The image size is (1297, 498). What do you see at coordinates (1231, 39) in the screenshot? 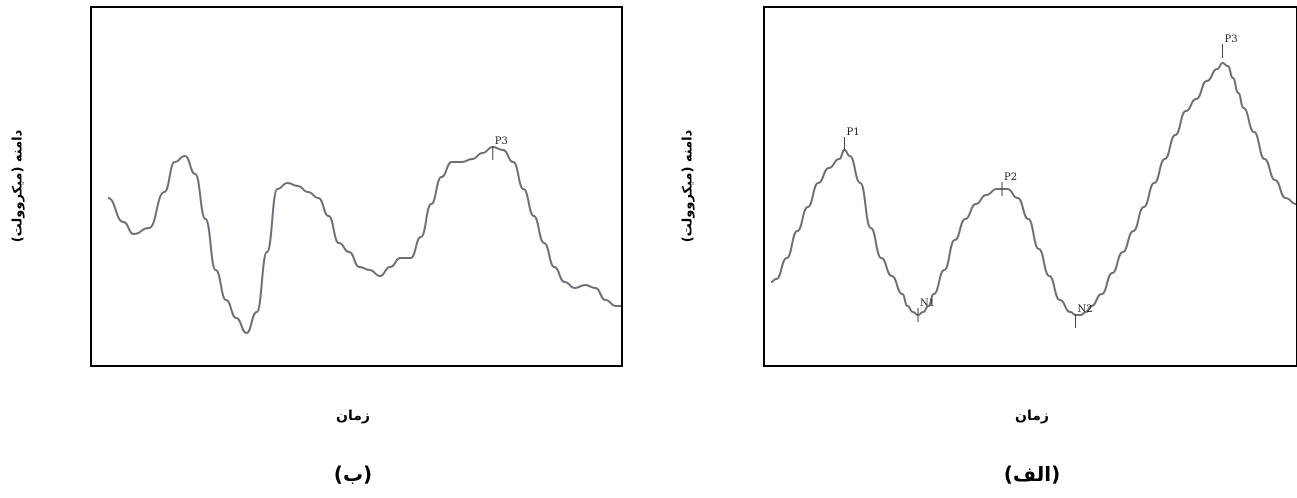
I see `peak-label-alef-4: P3` at bounding box center [1231, 39].